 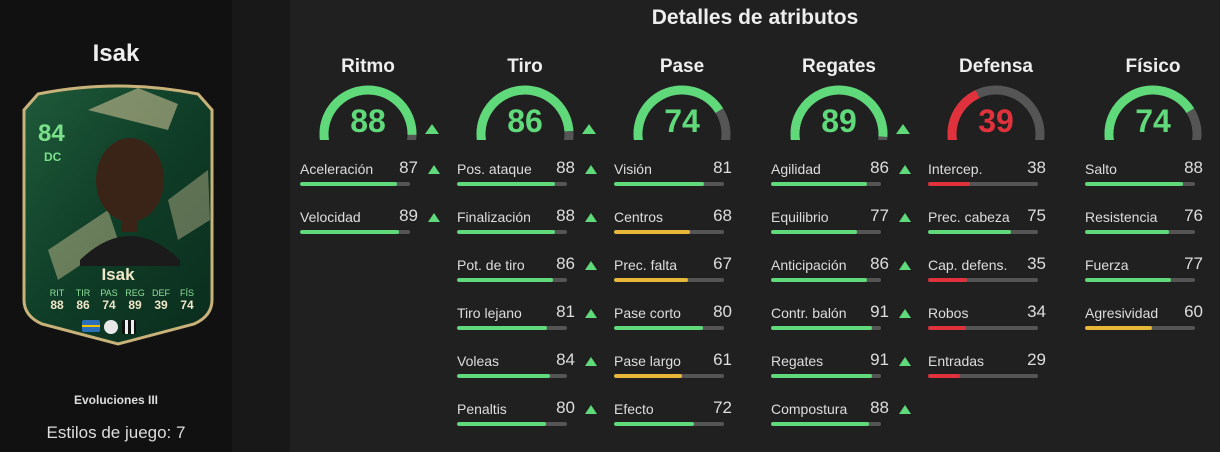 I want to click on card-stat-label: REG, so click(x=135, y=293).